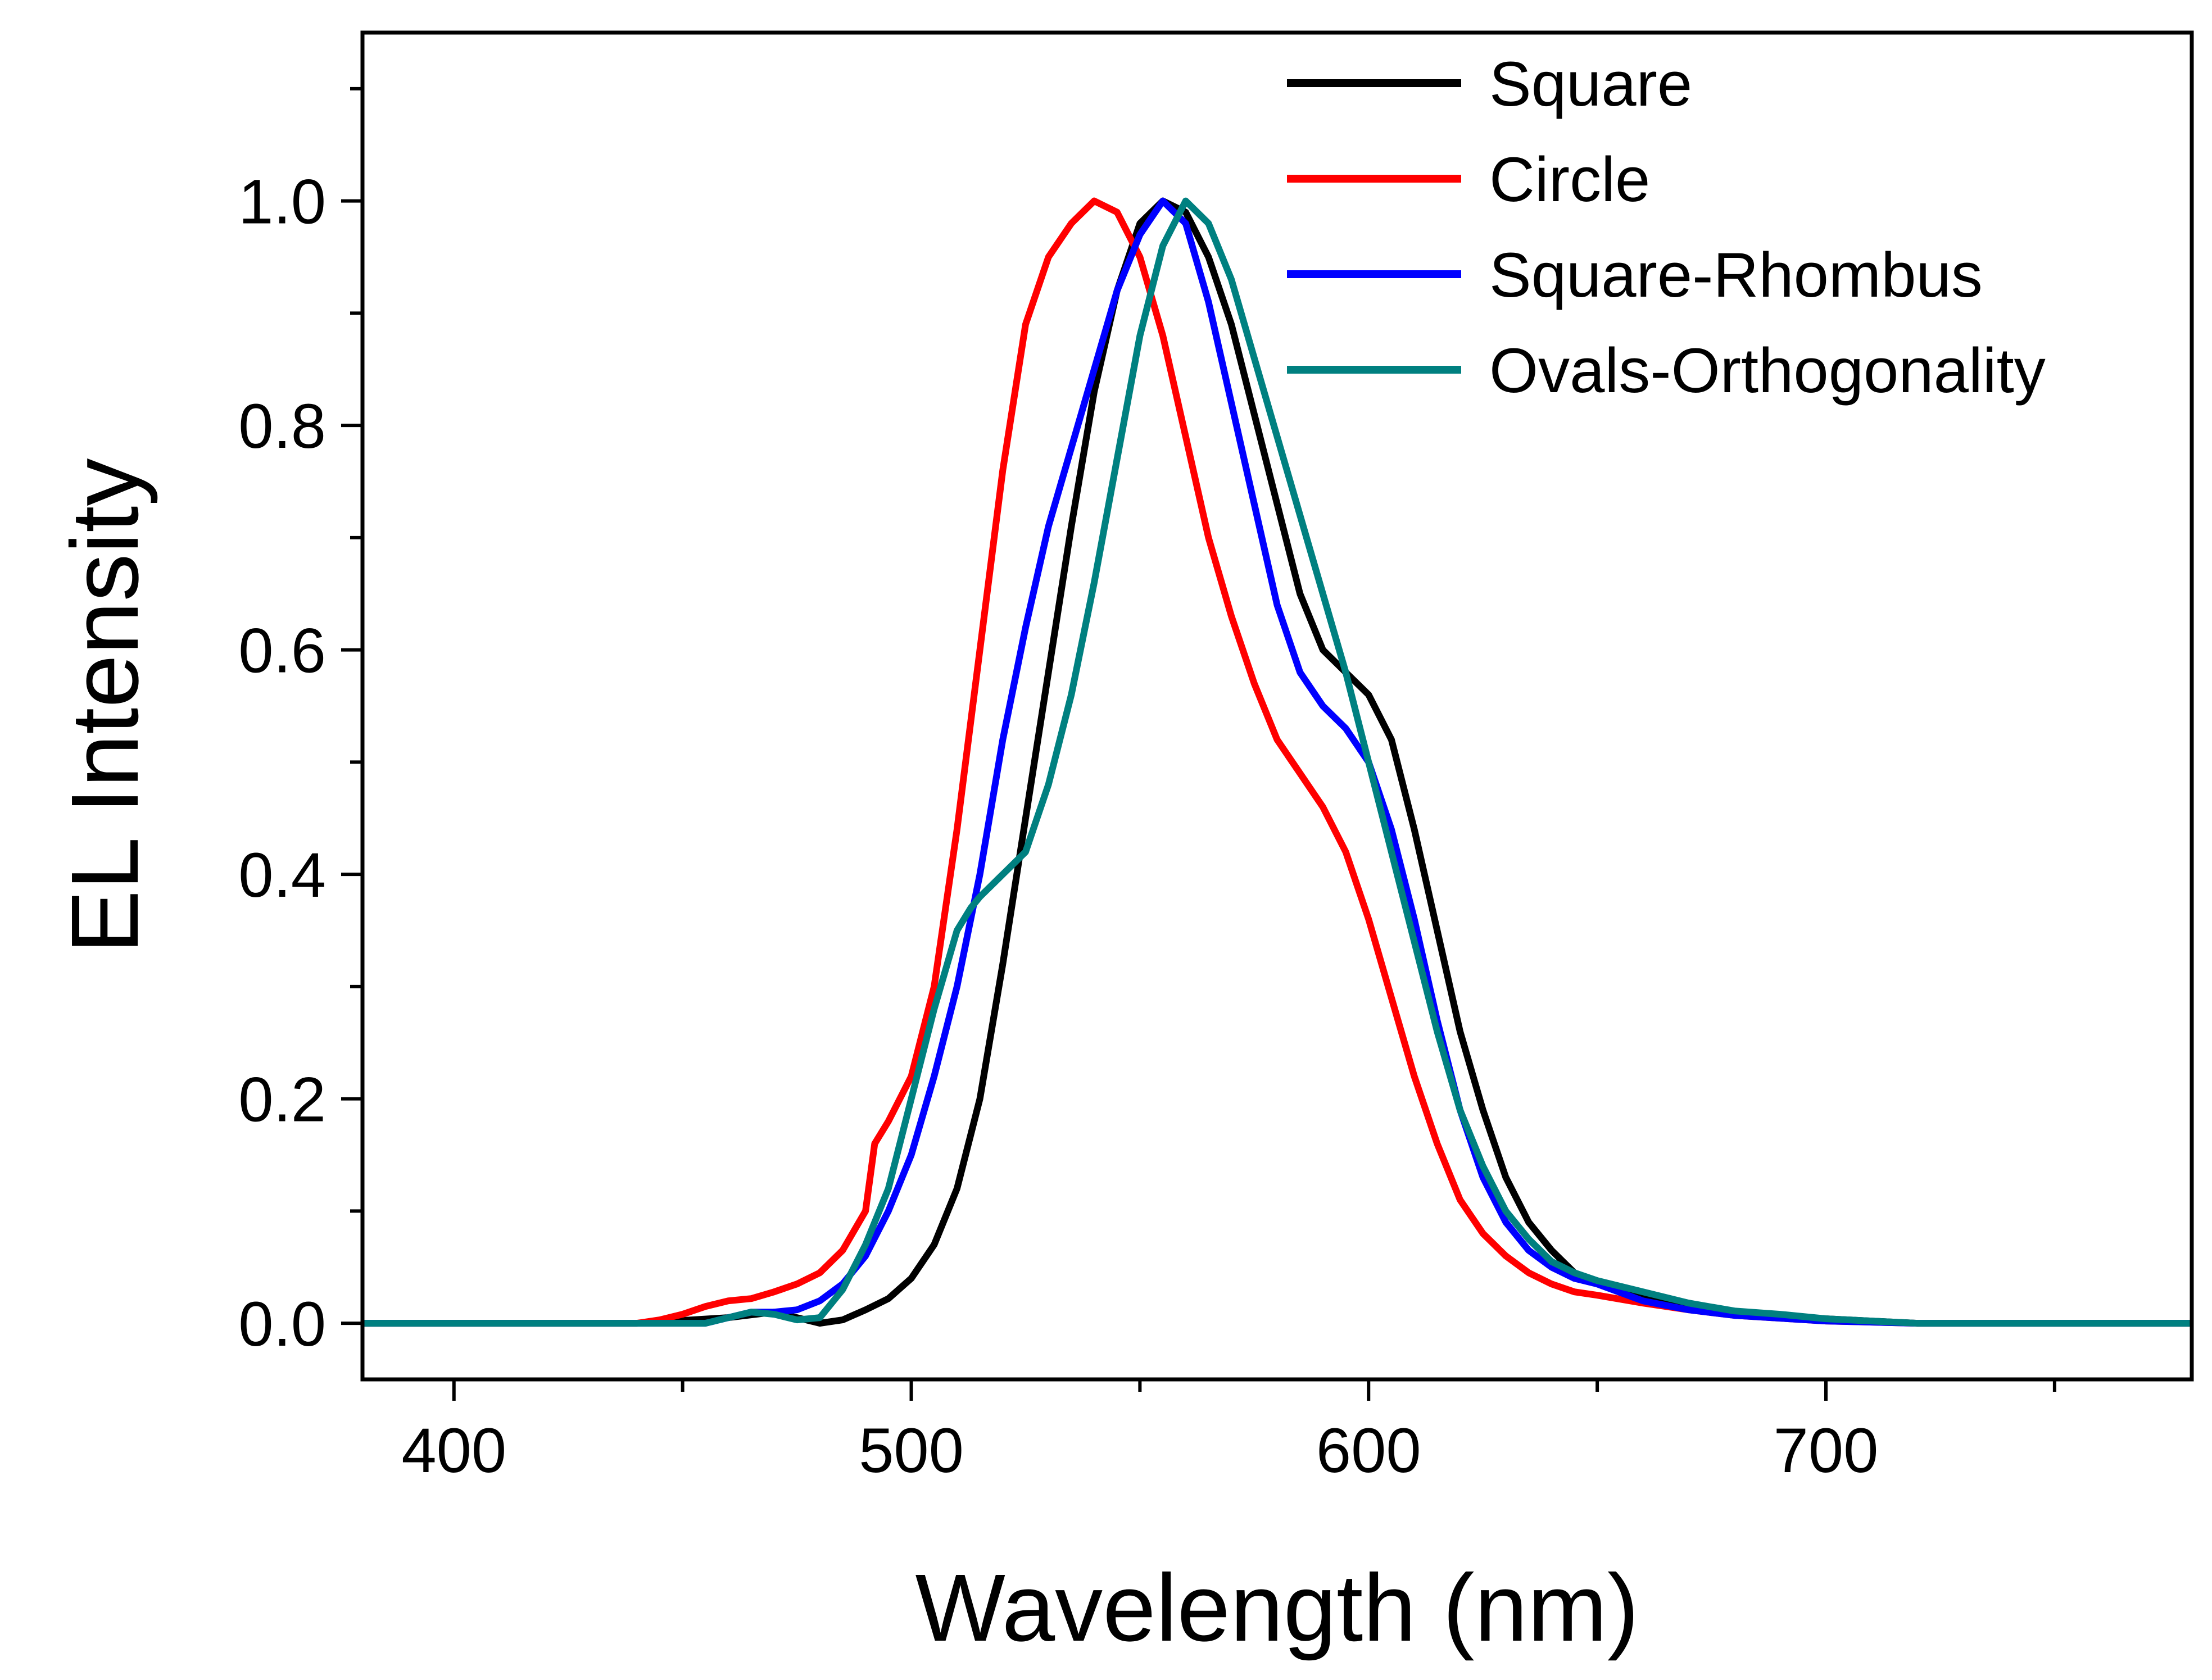 This screenshot has height=1680, width=2212. Describe the element at coordinates (1826, 1450) in the screenshot. I see `x-tick-label: 700` at that location.